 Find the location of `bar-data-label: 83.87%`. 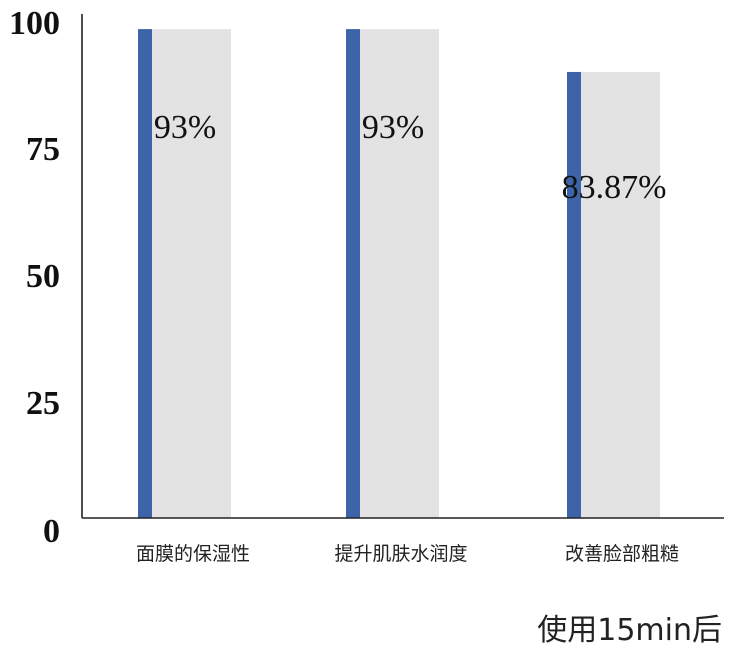

bar-data-label: 83.87% is located at coordinates (614, 187).